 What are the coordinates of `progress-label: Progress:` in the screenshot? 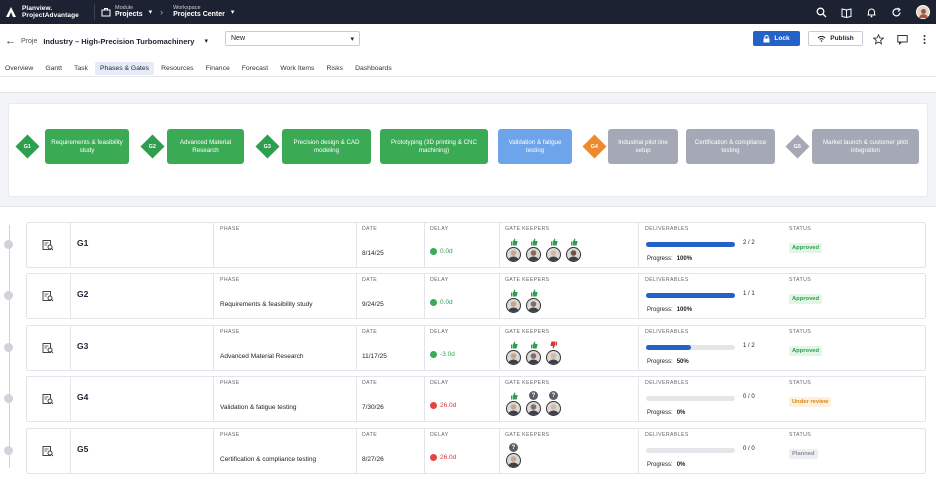 It's located at (660, 259).